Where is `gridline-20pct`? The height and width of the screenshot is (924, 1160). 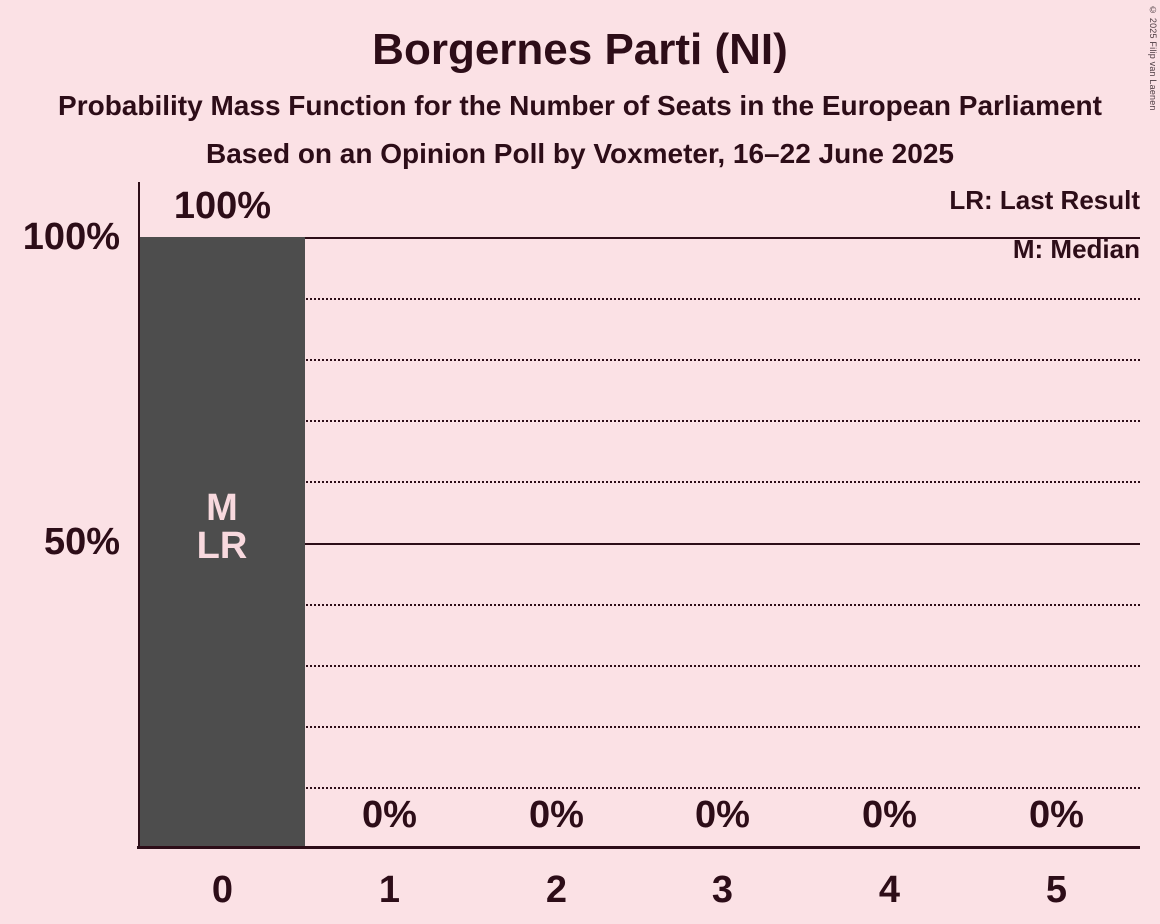 gridline-20pct is located at coordinates (639, 726).